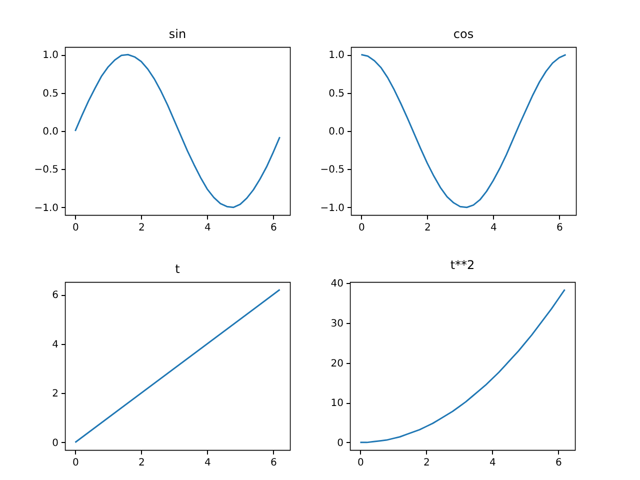  Describe the element at coordinates (55, 344) in the screenshot. I see `y-tick-label: 4` at that location.